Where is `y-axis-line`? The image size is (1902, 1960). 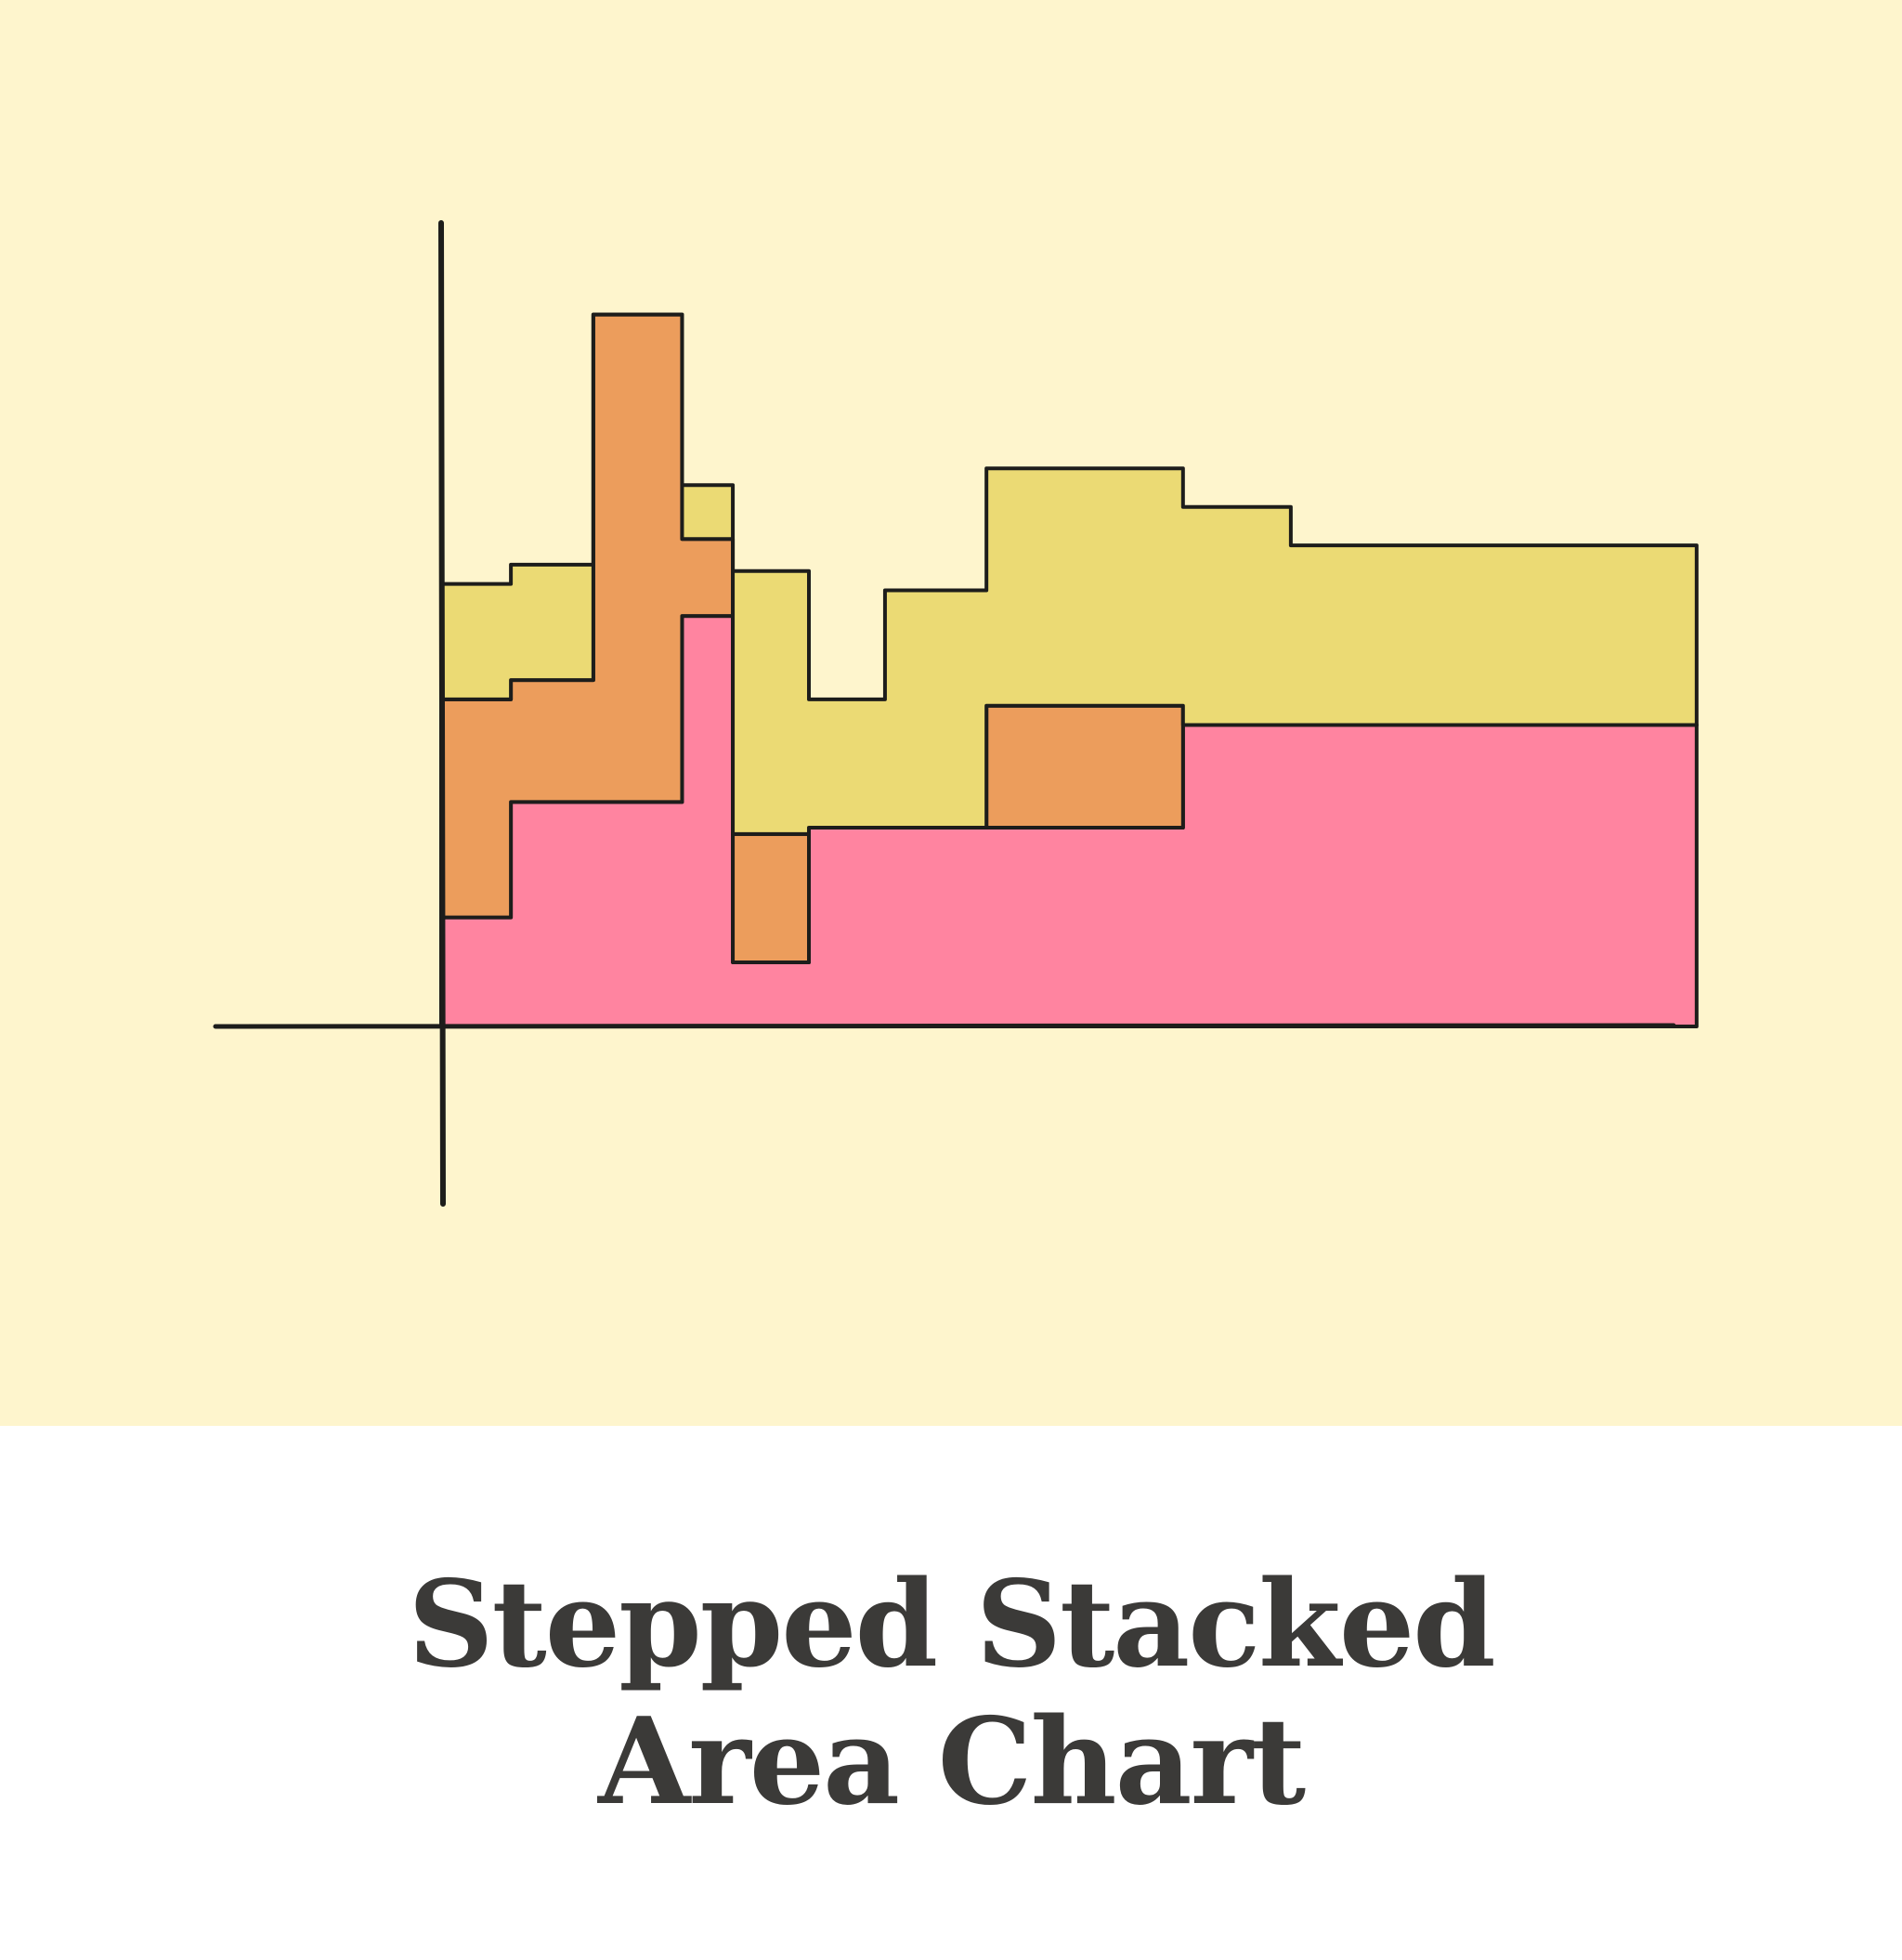
y-axis-line is located at coordinates (442, 713).